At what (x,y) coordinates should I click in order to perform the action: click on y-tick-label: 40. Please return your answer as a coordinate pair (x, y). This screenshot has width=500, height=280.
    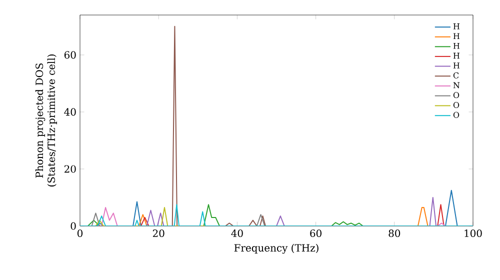
    Looking at the image, I should click on (70, 112).